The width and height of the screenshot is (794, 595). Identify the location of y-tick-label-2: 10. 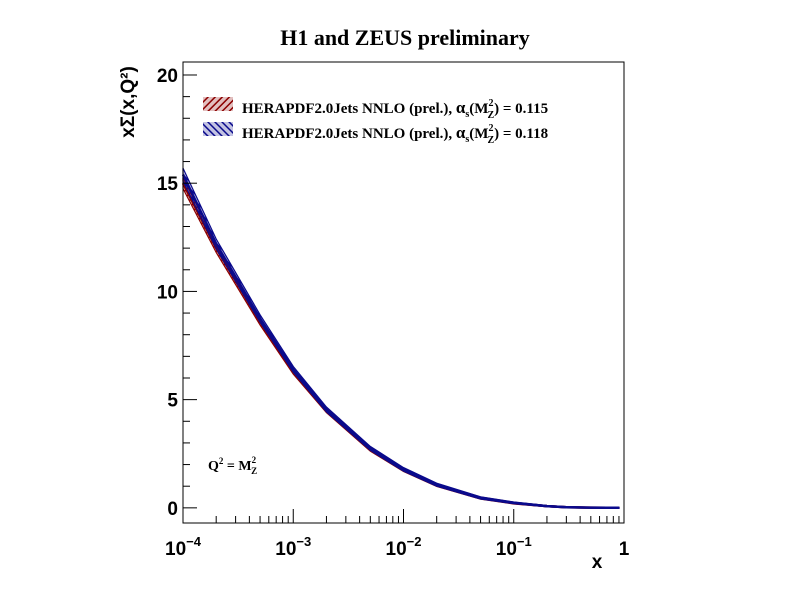
(167, 292).